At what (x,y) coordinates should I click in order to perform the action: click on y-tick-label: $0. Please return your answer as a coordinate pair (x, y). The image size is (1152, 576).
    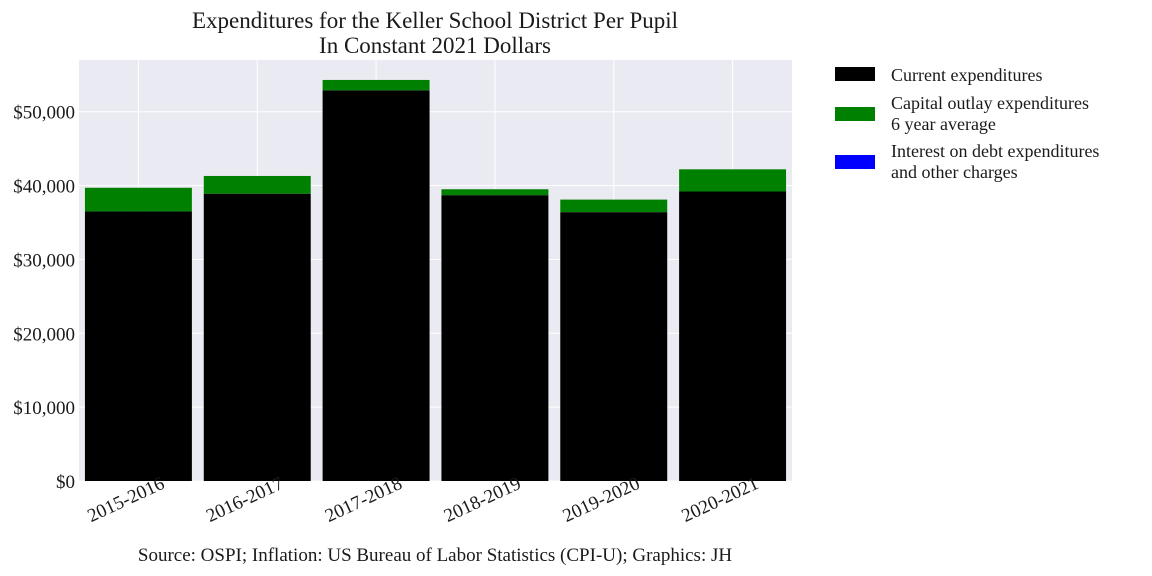
    Looking at the image, I should click on (65, 482).